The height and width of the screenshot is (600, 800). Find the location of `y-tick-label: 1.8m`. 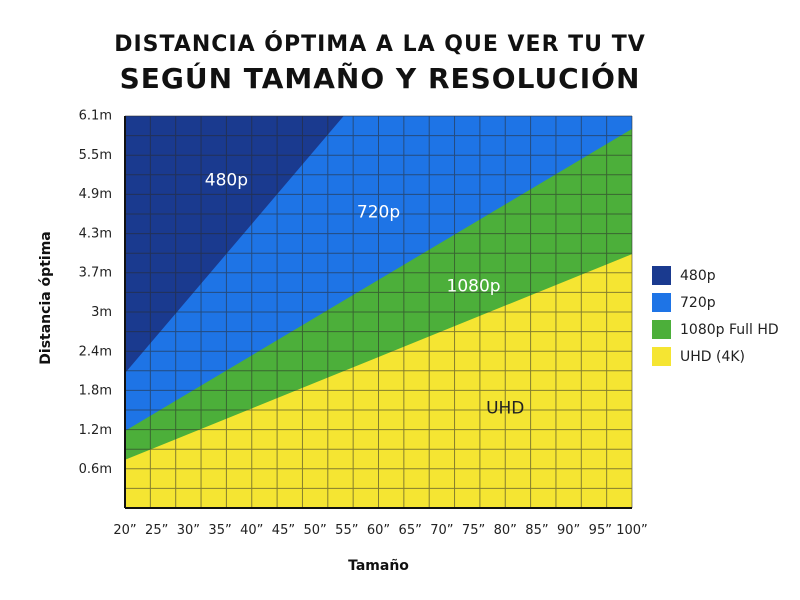

y-tick-label: 1.8m is located at coordinates (95, 391).